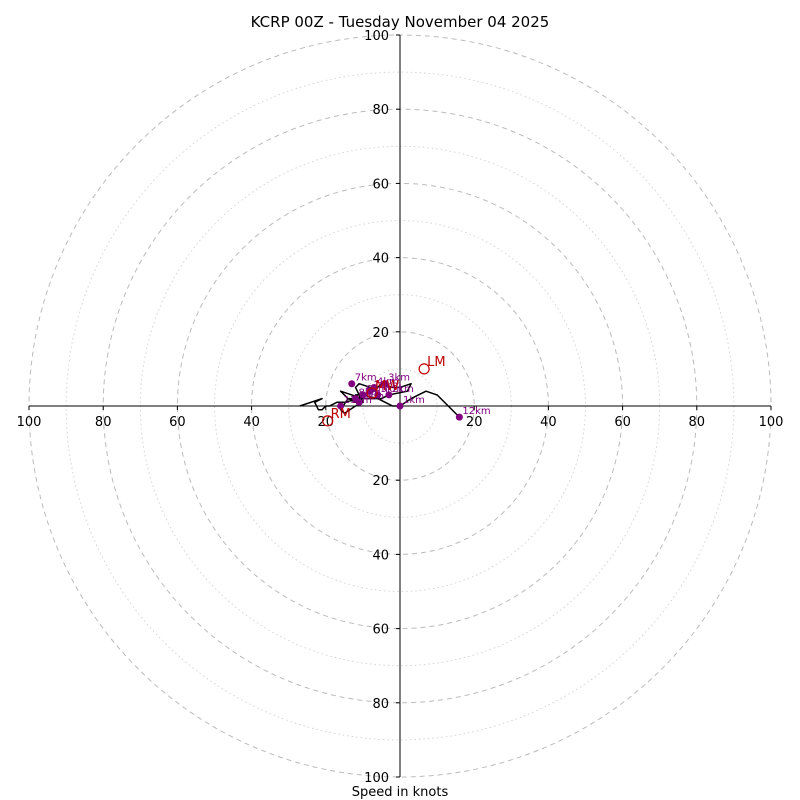  What do you see at coordinates (403, 389) in the screenshot?
I see `height-marker-label: 2km` at bounding box center [403, 389].